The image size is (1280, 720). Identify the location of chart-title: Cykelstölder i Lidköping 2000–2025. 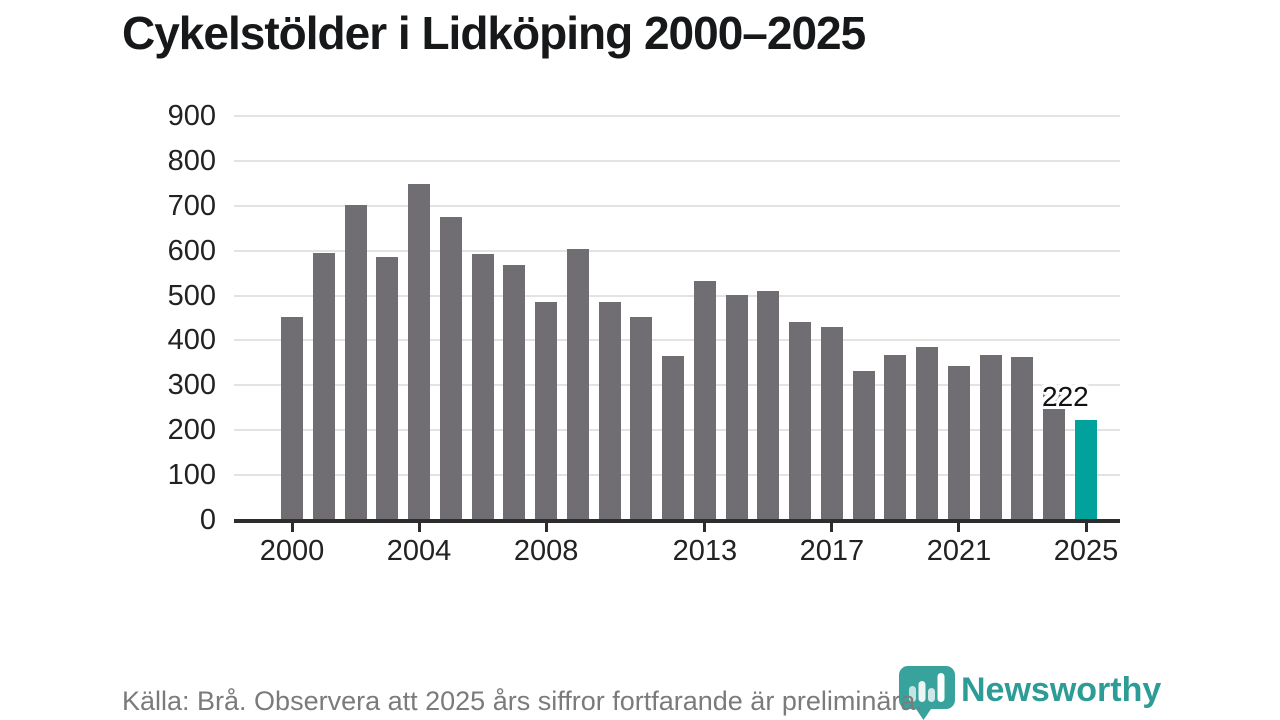
(494, 33).